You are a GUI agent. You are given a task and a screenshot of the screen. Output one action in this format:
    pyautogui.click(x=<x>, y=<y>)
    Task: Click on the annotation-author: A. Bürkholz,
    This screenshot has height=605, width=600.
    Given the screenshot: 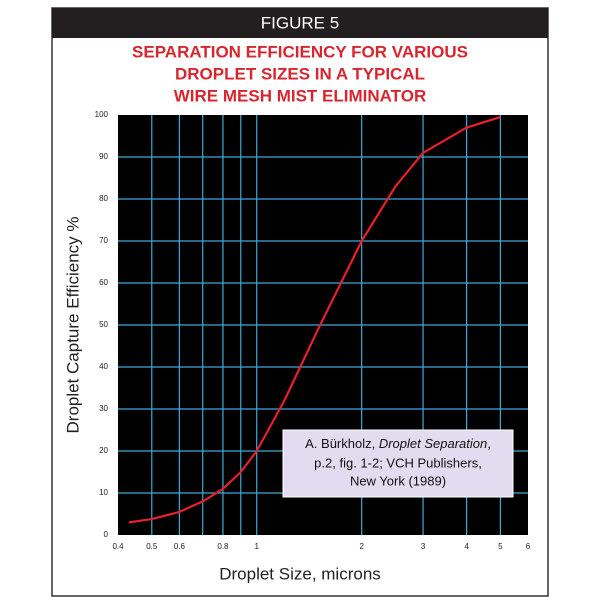 What is the action you would take?
    pyautogui.click(x=342, y=443)
    